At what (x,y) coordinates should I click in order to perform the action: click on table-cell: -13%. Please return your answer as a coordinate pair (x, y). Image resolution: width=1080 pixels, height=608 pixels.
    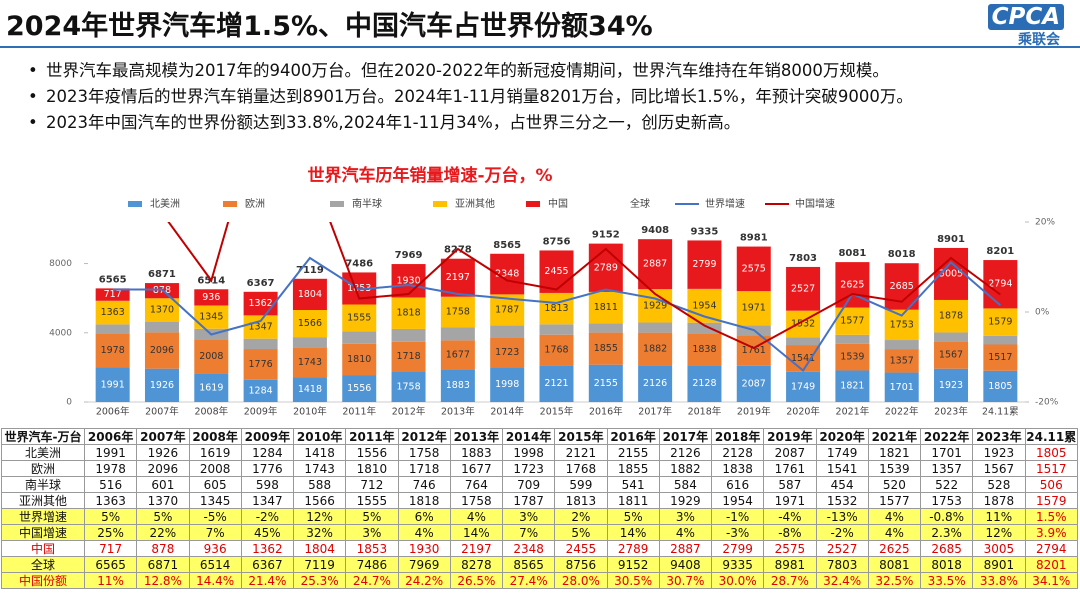
    Looking at the image, I should click on (842, 516).